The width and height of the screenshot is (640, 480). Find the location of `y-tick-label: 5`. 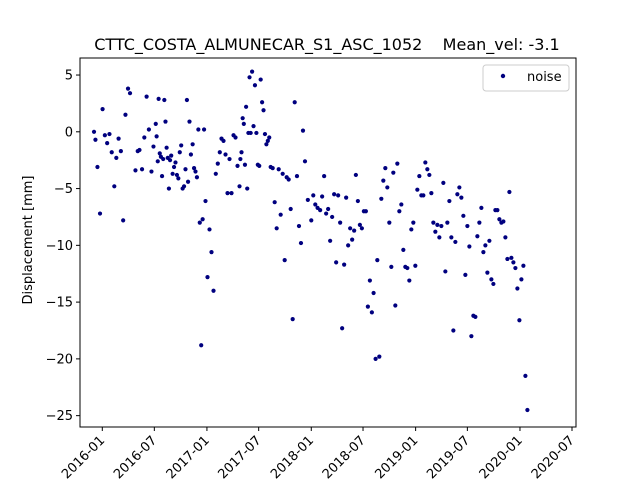

y-tick-label: 5 is located at coordinates (69, 76).